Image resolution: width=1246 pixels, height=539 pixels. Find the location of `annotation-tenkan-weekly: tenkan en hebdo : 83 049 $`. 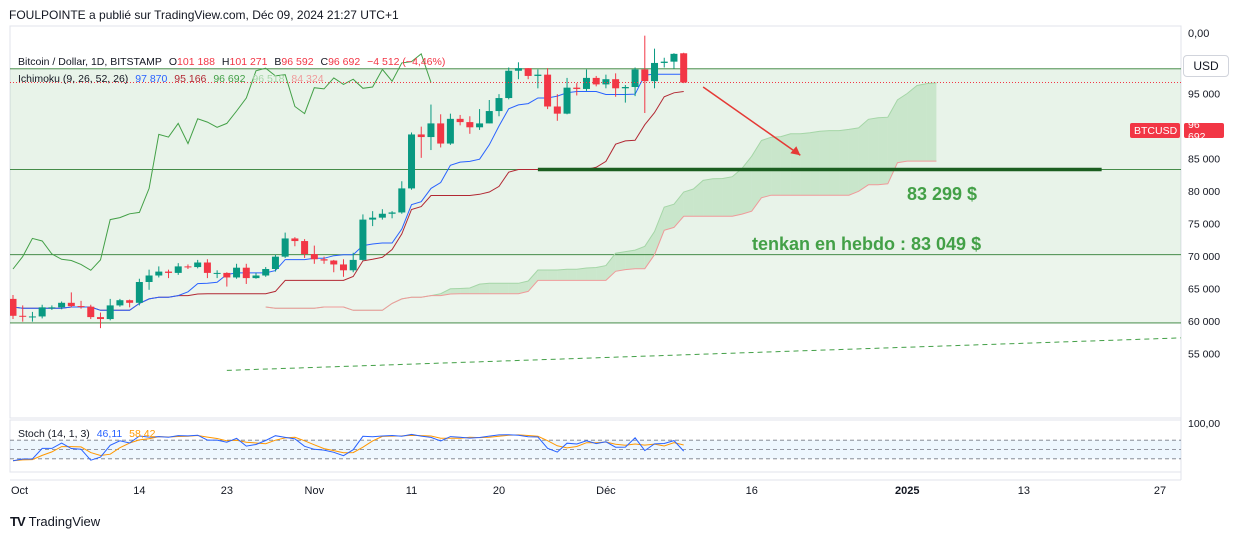

annotation-tenkan-weekly: tenkan en hebdo : 83 049 $ is located at coordinates (867, 244).